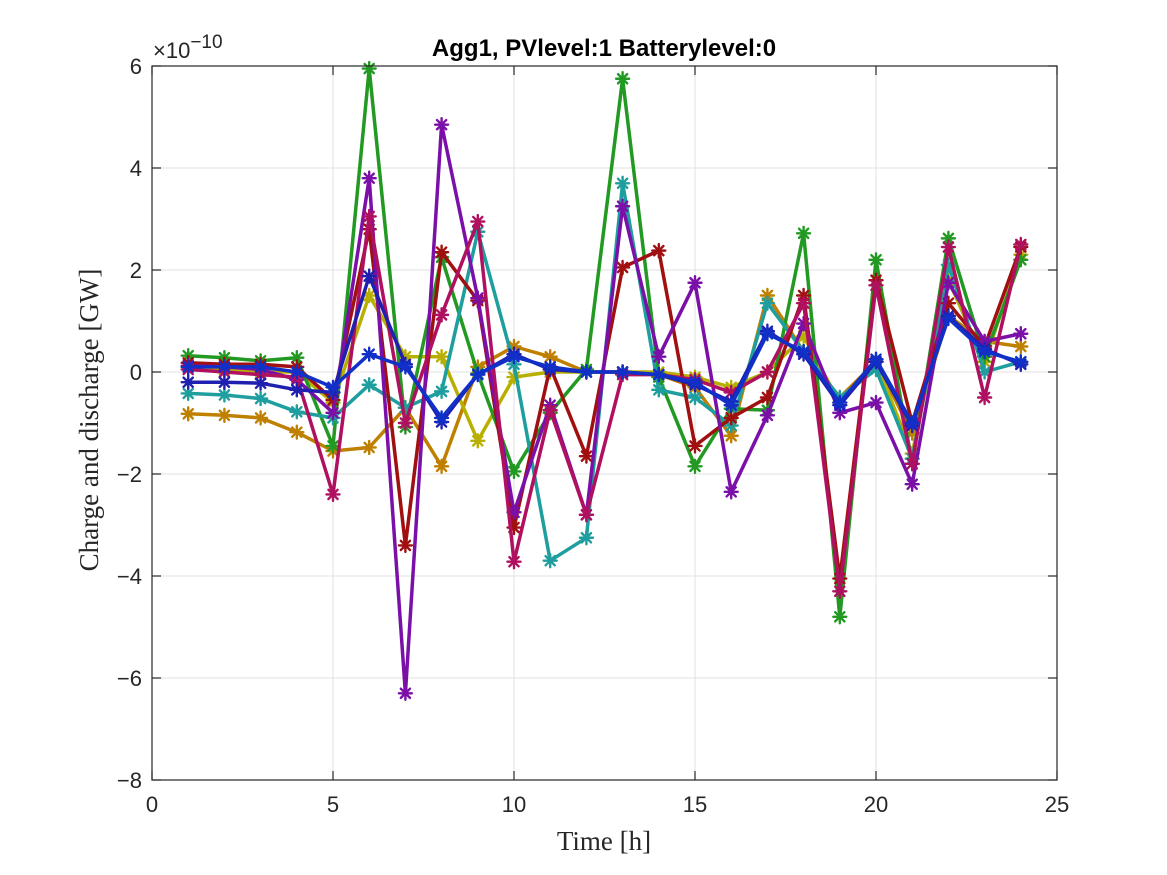  Describe the element at coordinates (136, 372) in the screenshot. I see `y-tick-label: 0` at that location.